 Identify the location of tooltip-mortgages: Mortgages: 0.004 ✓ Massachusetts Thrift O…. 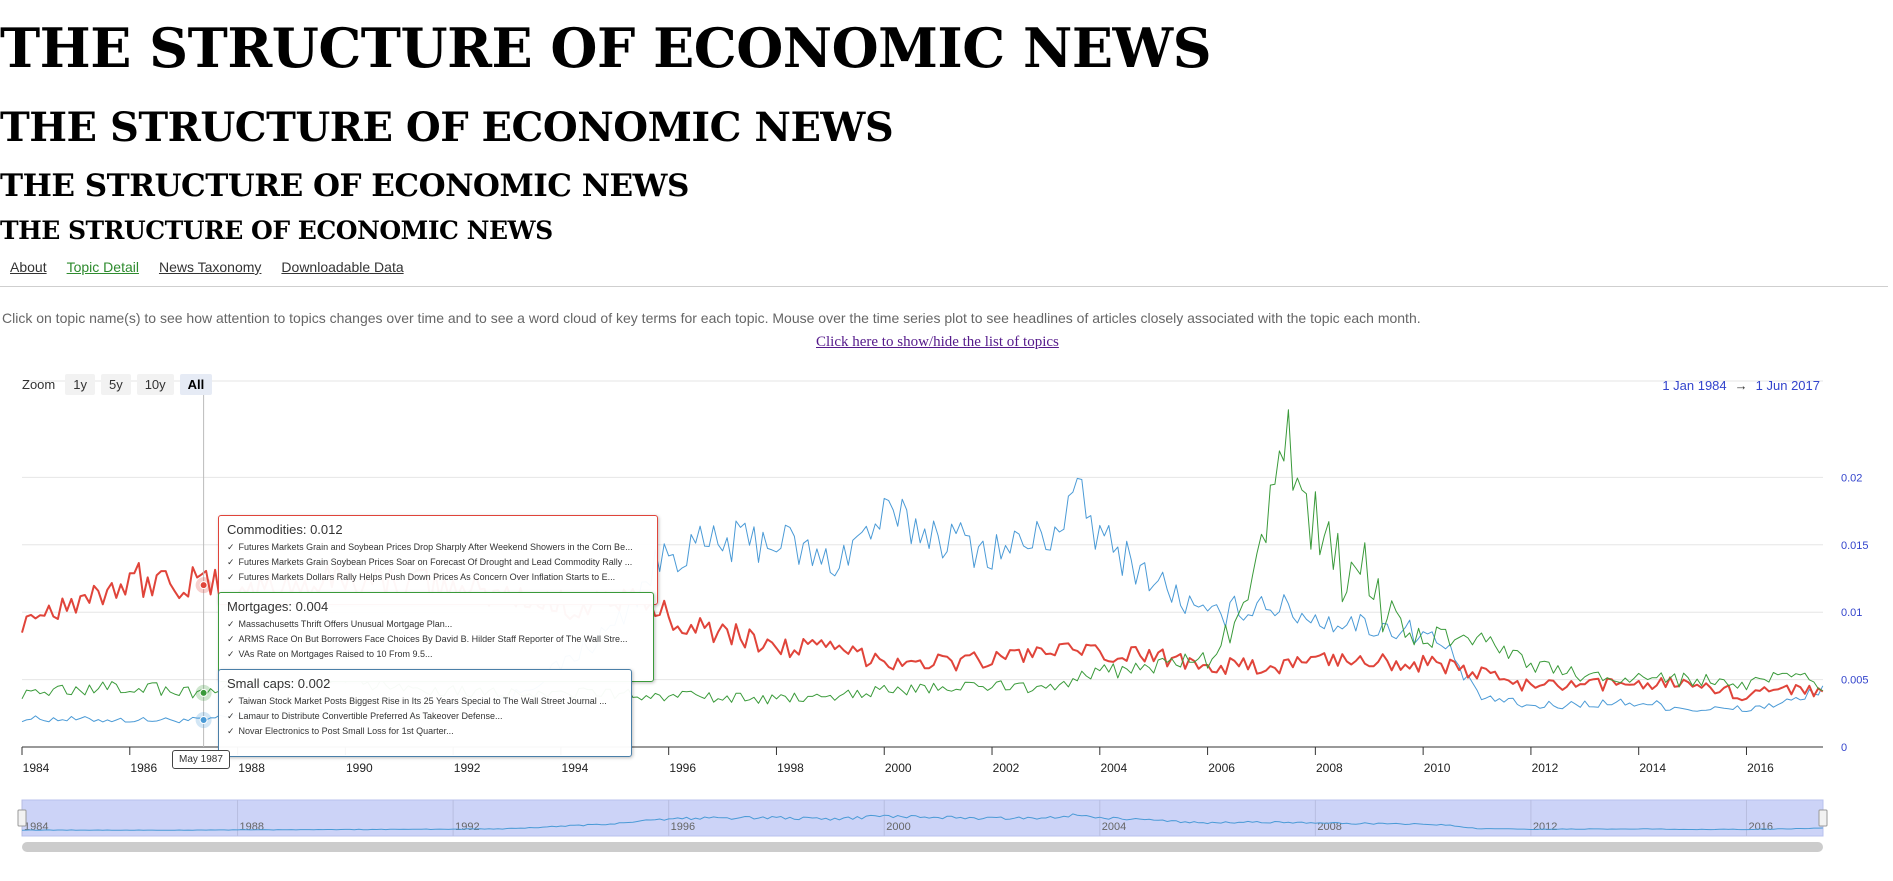
(436, 637).